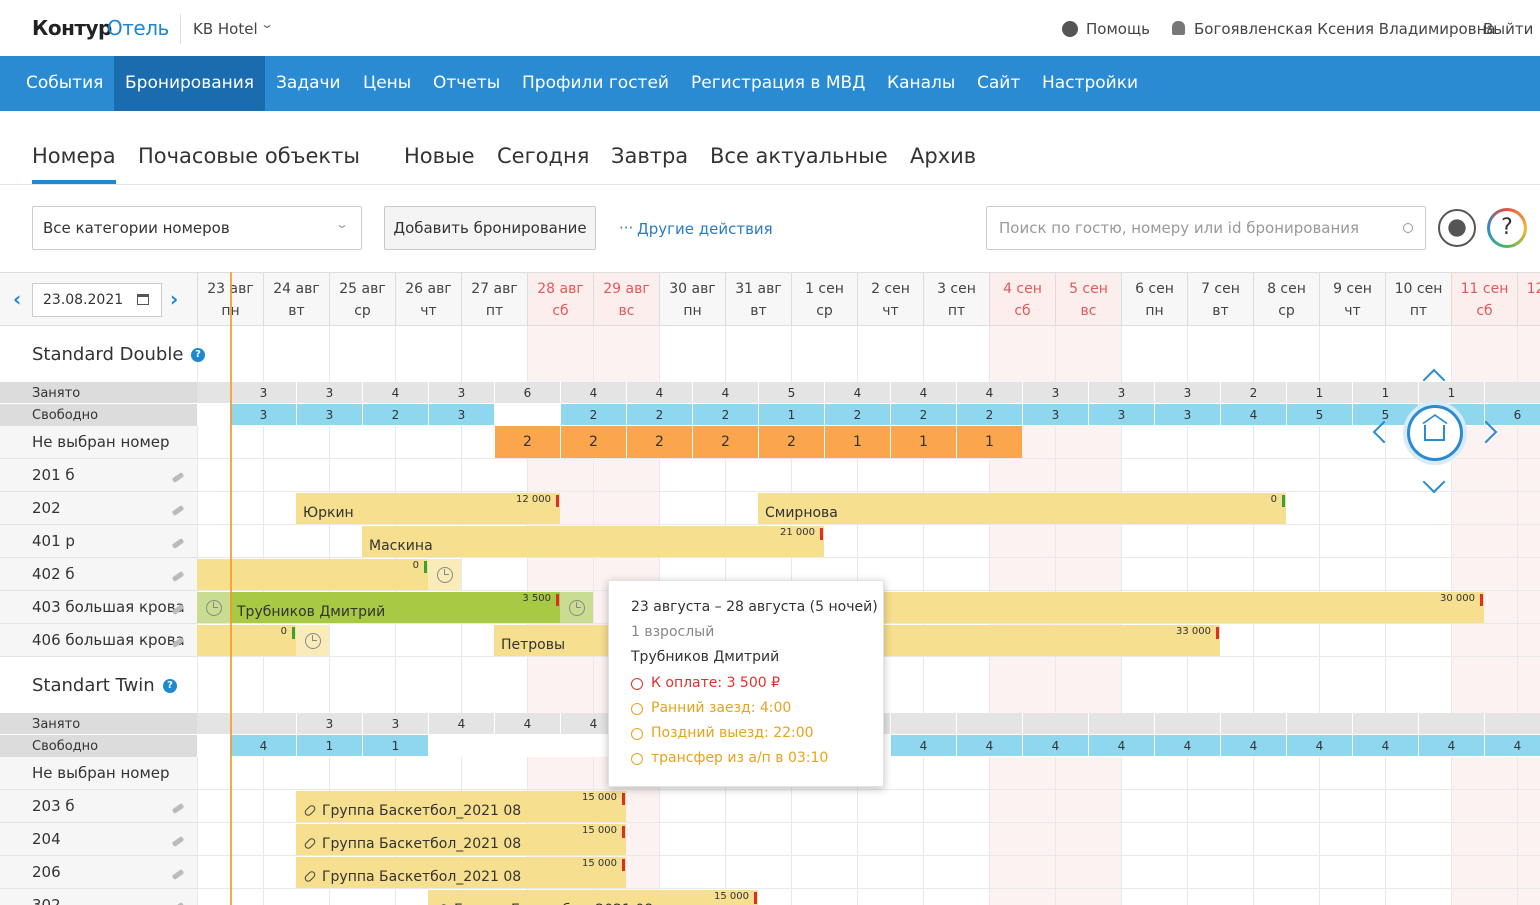 The image size is (1540, 905). I want to click on room-label: 401 р, so click(98, 541).